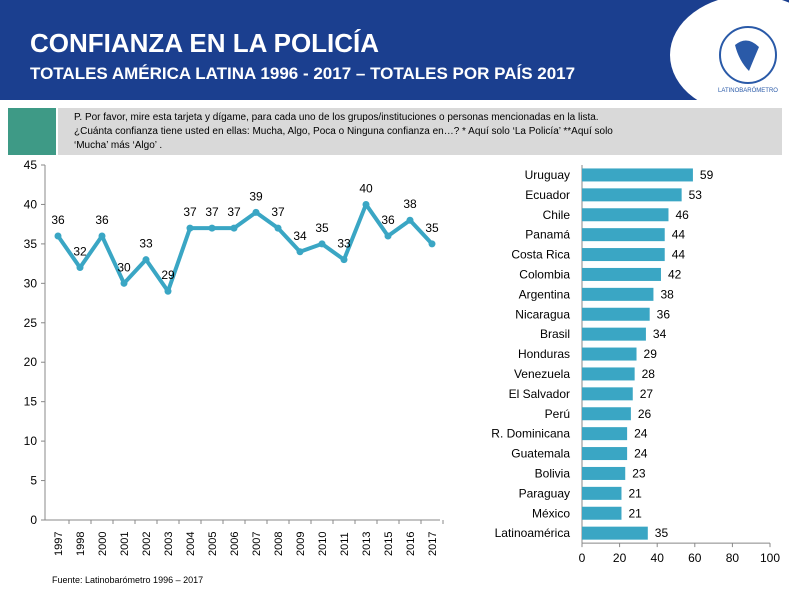 The width and height of the screenshot is (789, 596). What do you see at coordinates (433, 544) in the screenshot?
I see `x-tick-label: 2017` at bounding box center [433, 544].